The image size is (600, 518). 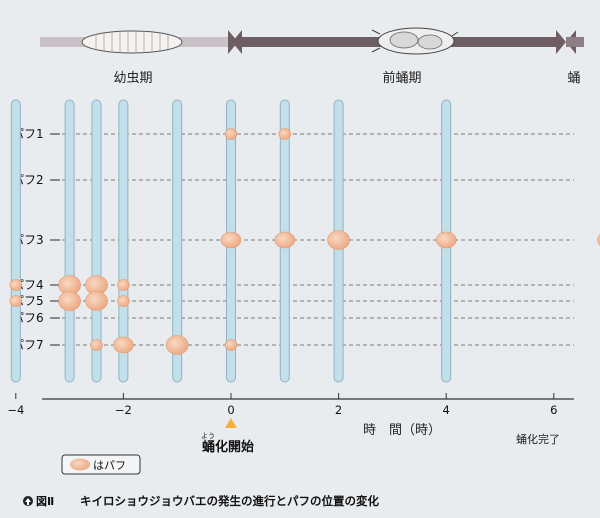 What do you see at coordinates (109, 465) in the screenshot?
I see `legend-label: はパフ` at bounding box center [109, 465].